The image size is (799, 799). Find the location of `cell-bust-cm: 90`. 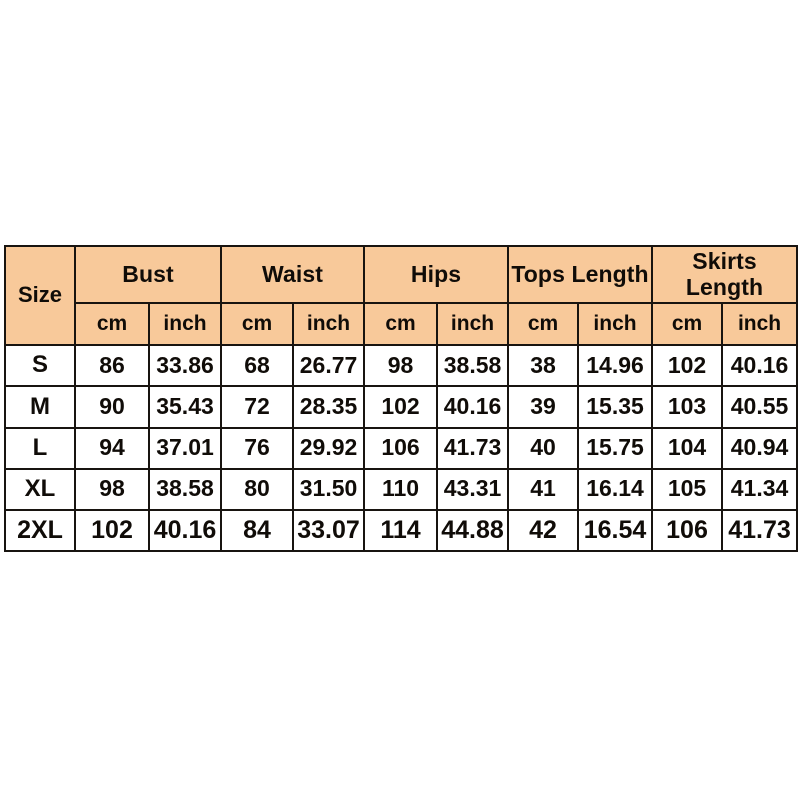

cell-bust-cm: 90 is located at coordinates (112, 407).